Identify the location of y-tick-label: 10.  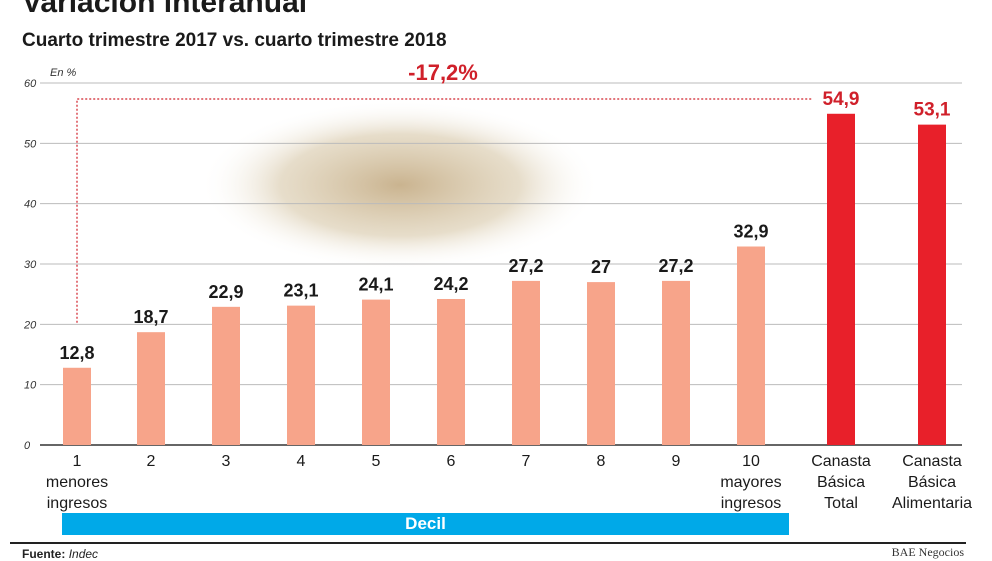
(30, 386).